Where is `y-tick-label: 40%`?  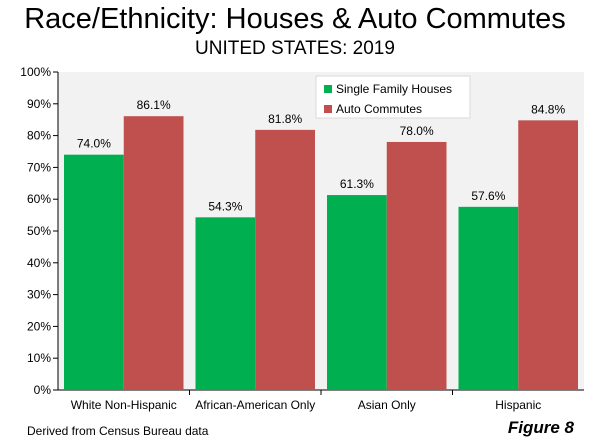 y-tick-label: 40% is located at coordinates (39, 263).